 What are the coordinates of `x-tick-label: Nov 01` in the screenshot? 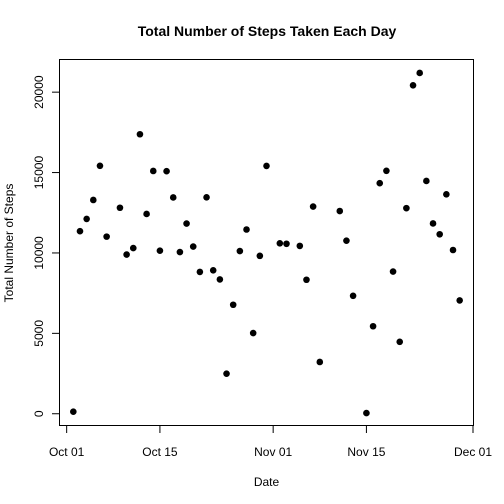 It's located at (273, 452).